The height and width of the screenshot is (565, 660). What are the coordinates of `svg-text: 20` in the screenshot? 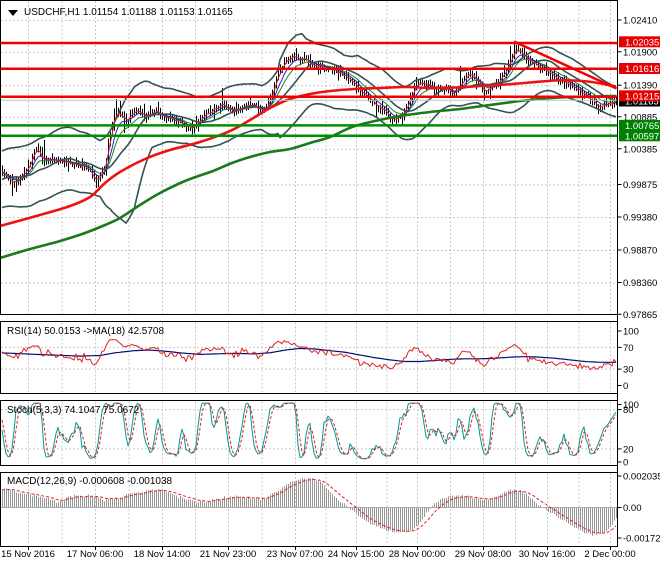 It's located at (628, 449).